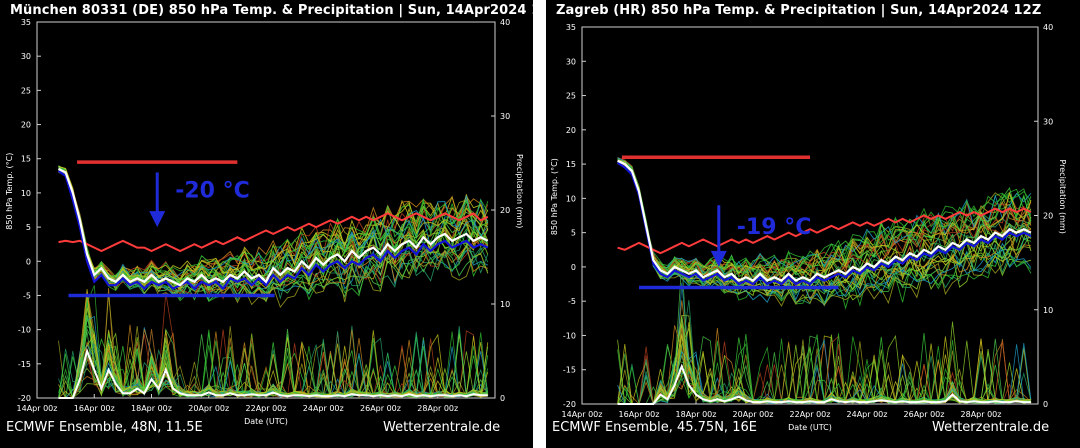 This screenshot has height=448, width=1080. What do you see at coordinates (212, 191) in the screenshot?
I see `annotation-delta-label: -20 °C` at bounding box center [212, 191].